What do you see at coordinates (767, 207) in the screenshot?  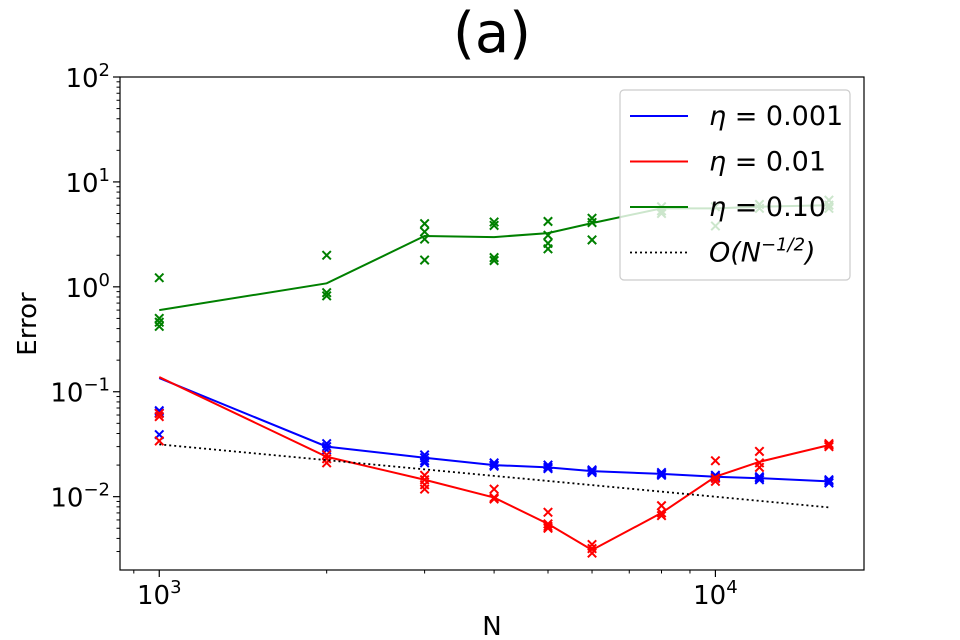 I see `legend-label: η = 0.10` at bounding box center [767, 207].